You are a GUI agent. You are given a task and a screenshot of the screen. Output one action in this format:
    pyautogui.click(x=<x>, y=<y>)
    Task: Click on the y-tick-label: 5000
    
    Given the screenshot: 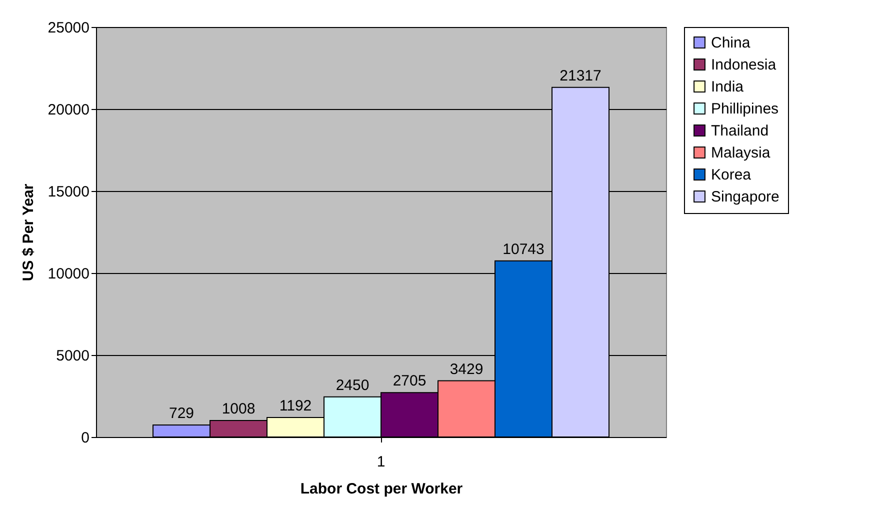 What is the action you would take?
    pyautogui.click(x=73, y=356)
    